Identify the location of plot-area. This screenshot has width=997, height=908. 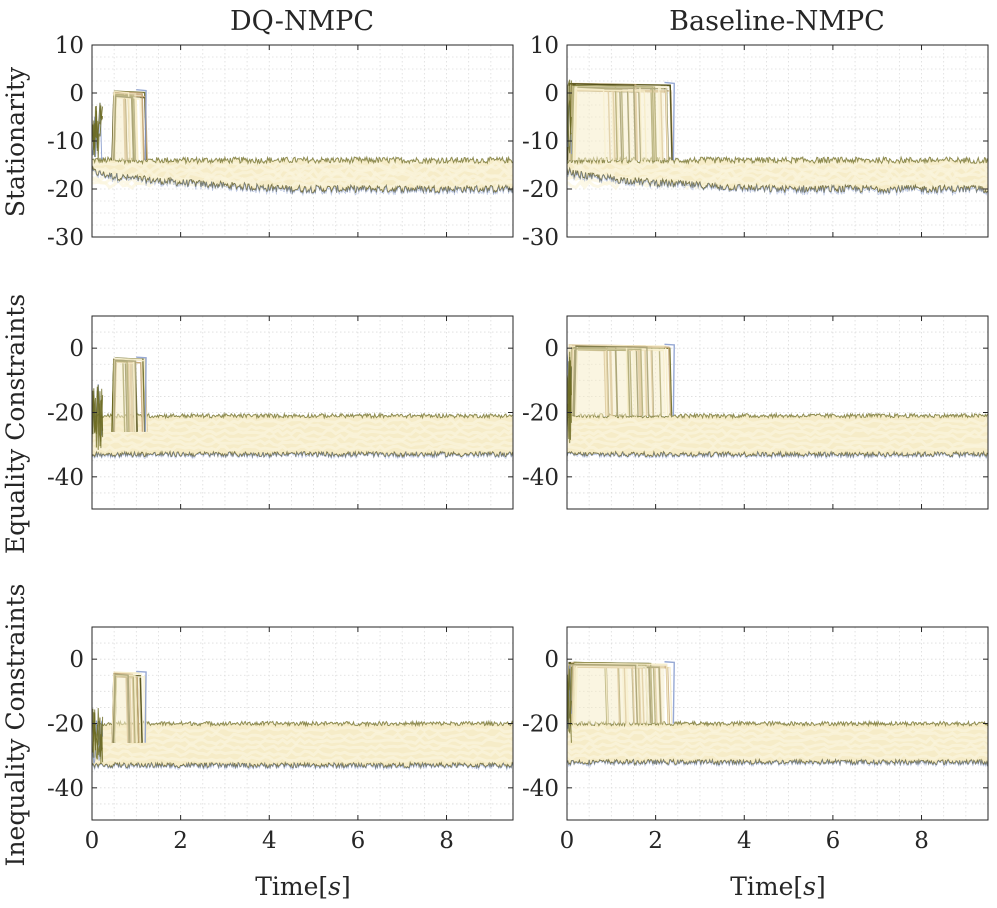
(302, 141).